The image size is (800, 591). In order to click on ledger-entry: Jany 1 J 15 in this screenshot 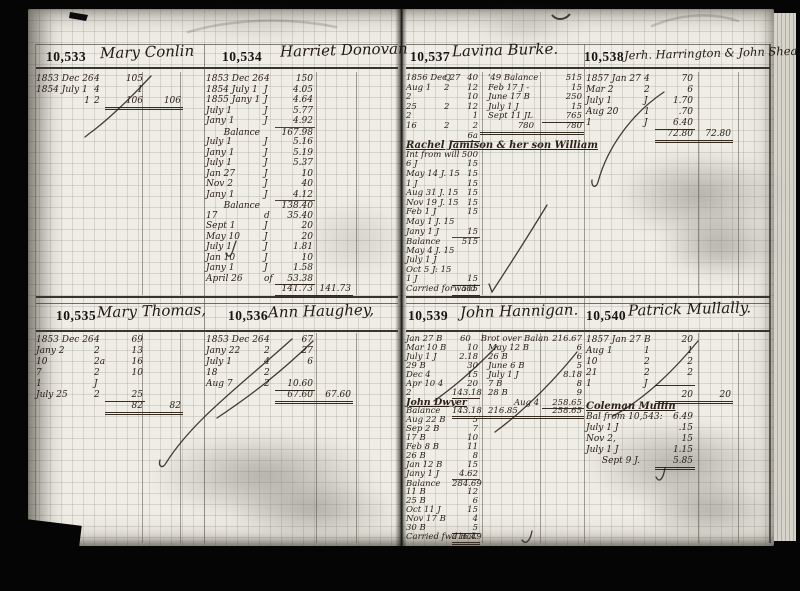, I will do `click(495, 232)`.